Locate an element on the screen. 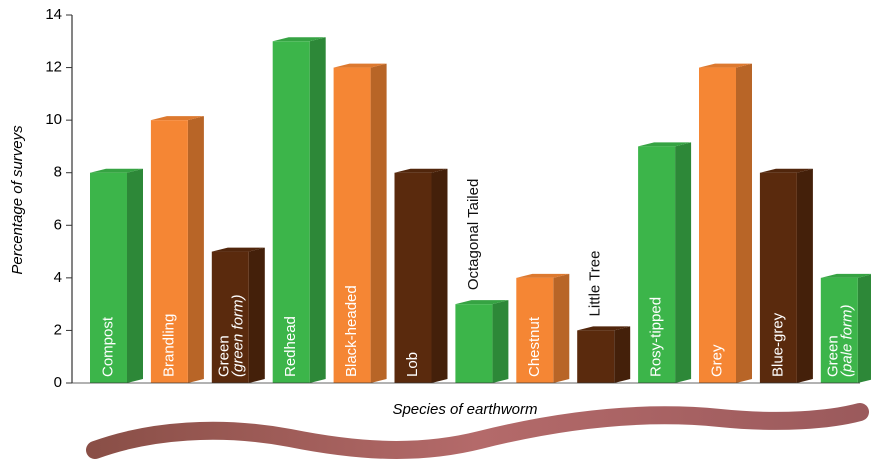 Image resolution: width=871 pixels, height=476 pixels. category-note: (green form) is located at coordinates (237, 335).